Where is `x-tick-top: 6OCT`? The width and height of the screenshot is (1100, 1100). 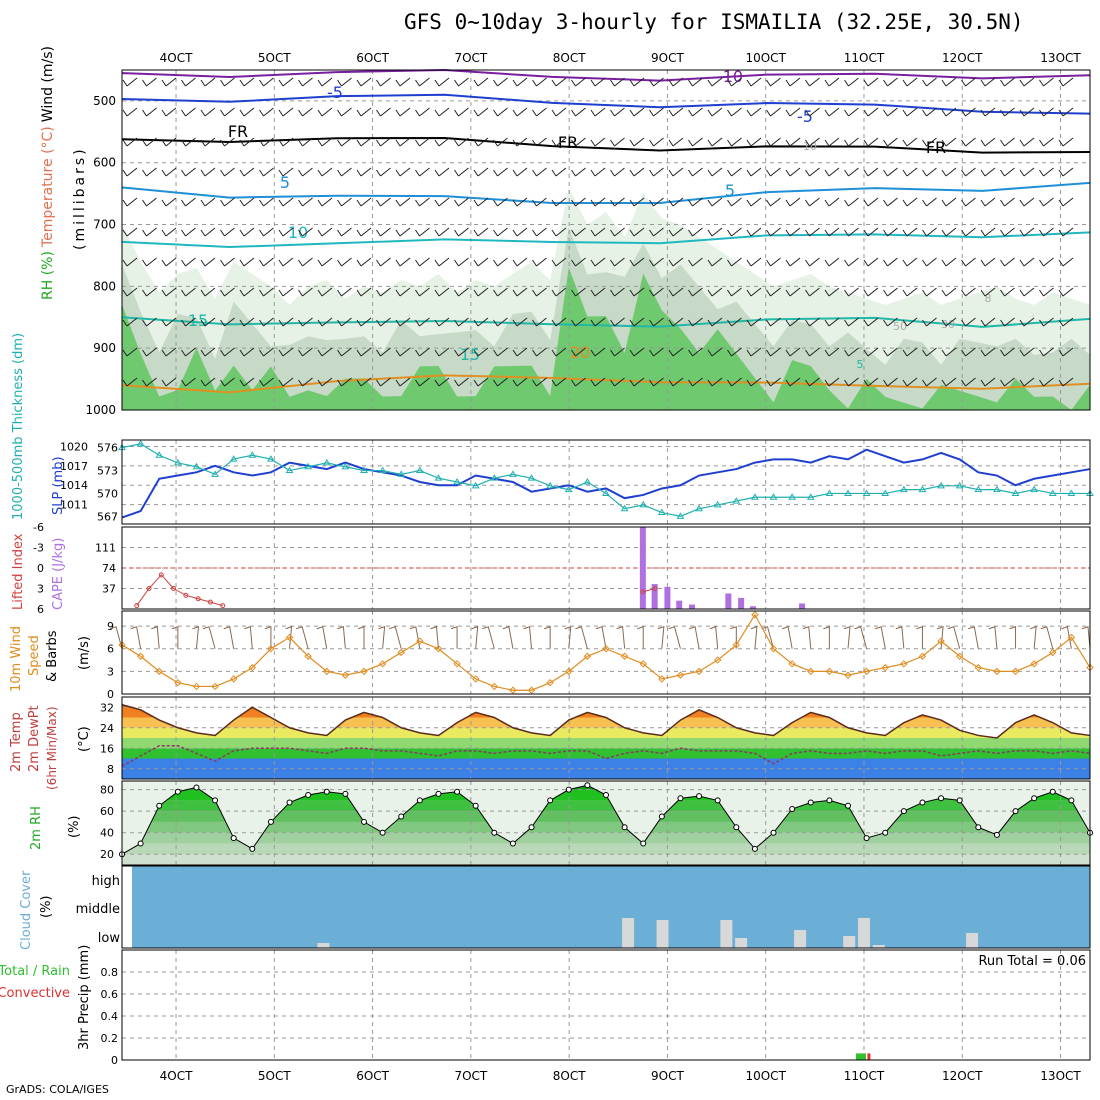
x-tick-top: 6OCT is located at coordinates (372, 58).